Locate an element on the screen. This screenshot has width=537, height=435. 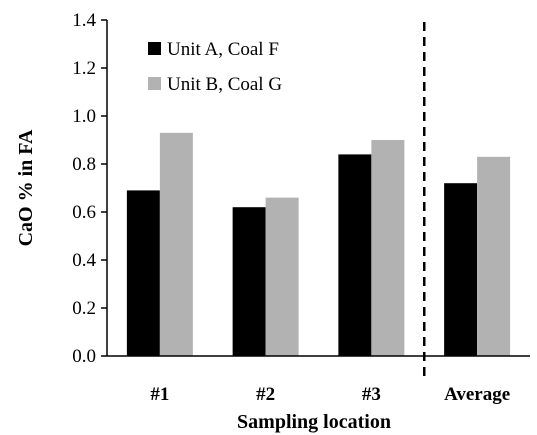
y-tick-label: 0.0 is located at coordinates (84, 356).